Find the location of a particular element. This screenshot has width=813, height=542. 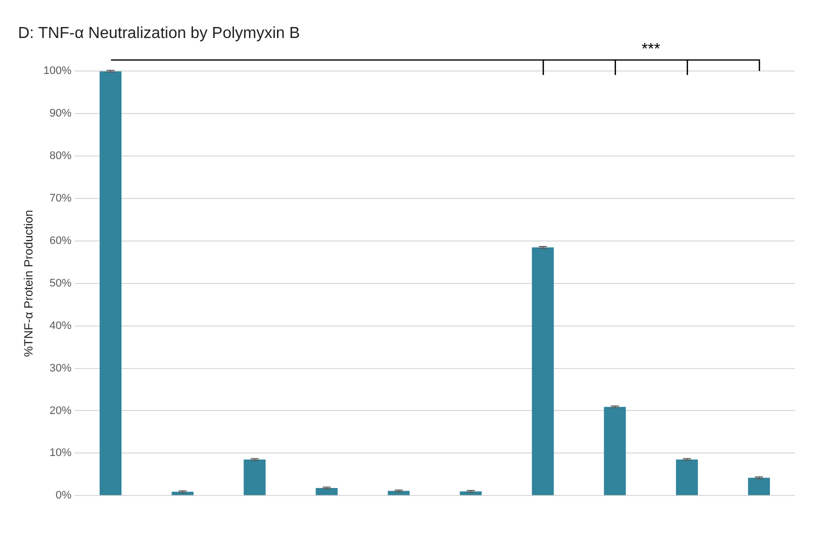

y-tick-label: 50% is located at coordinates (61, 283).